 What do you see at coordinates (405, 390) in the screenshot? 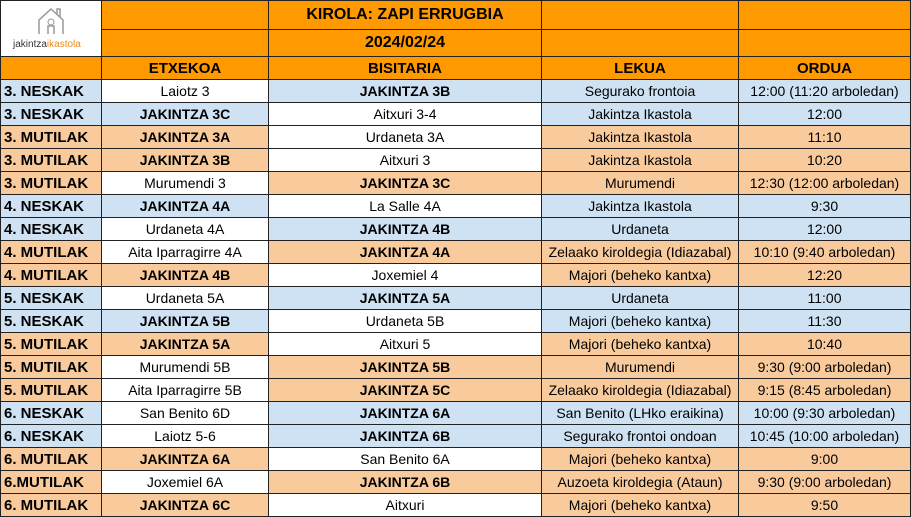
I see `away-team-cell: JAKINTZA 5C` at bounding box center [405, 390].